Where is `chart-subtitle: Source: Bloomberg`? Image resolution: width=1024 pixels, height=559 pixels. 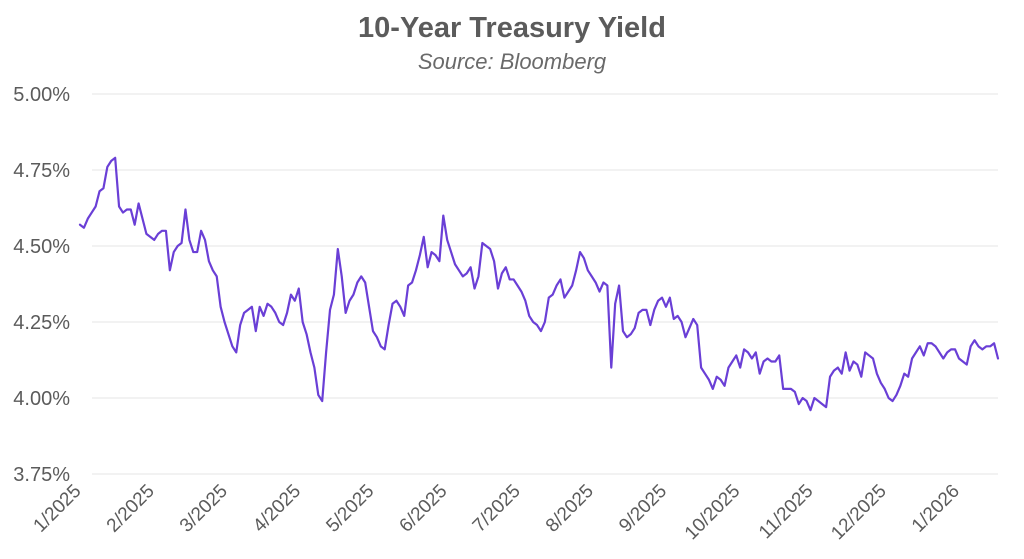 chart-subtitle: Source: Bloomberg is located at coordinates (512, 61).